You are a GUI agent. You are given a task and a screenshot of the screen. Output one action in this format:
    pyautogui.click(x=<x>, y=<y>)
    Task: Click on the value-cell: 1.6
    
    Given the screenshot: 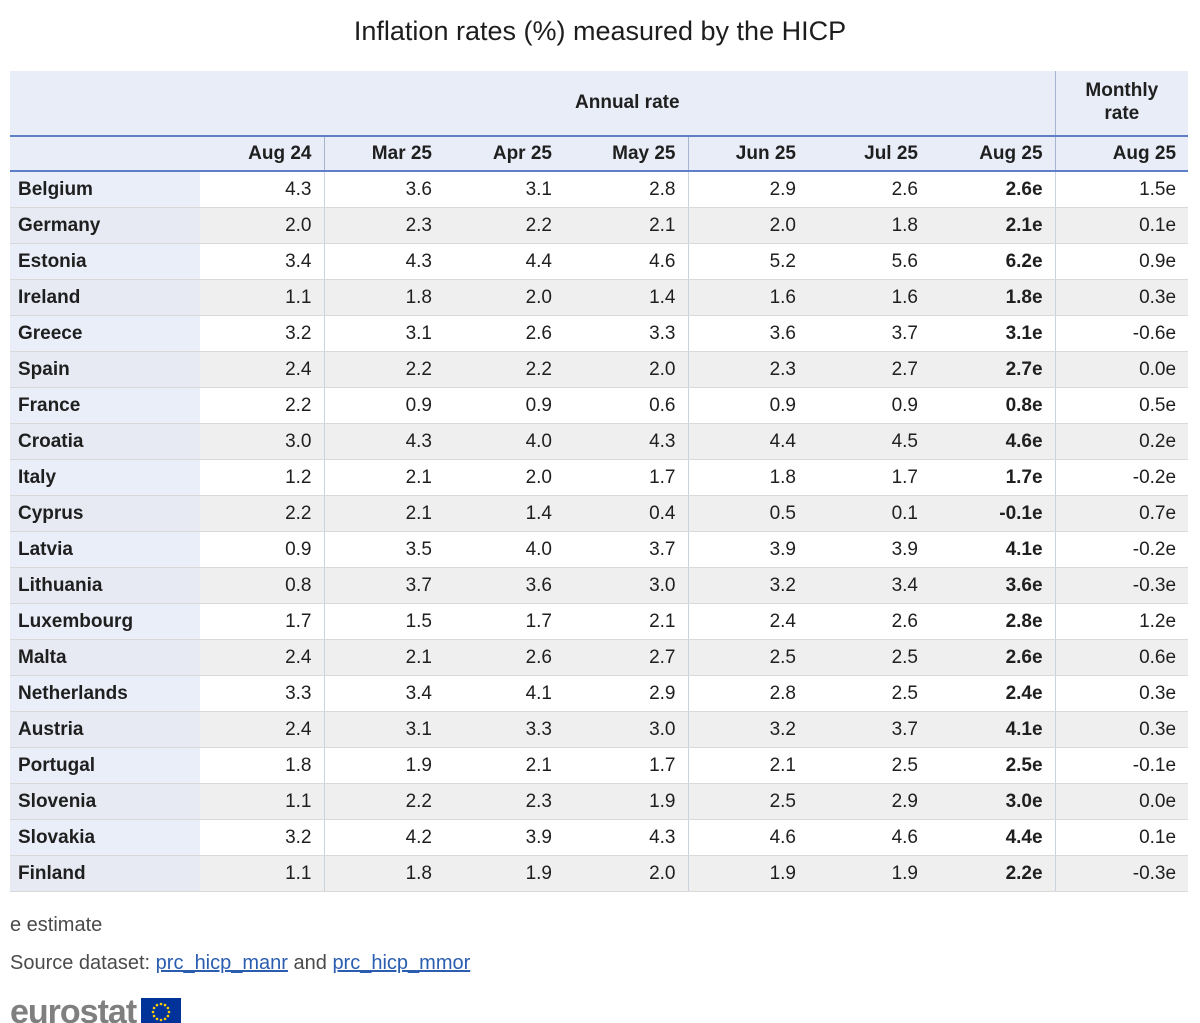 What is the action you would take?
    pyautogui.click(x=869, y=297)
    